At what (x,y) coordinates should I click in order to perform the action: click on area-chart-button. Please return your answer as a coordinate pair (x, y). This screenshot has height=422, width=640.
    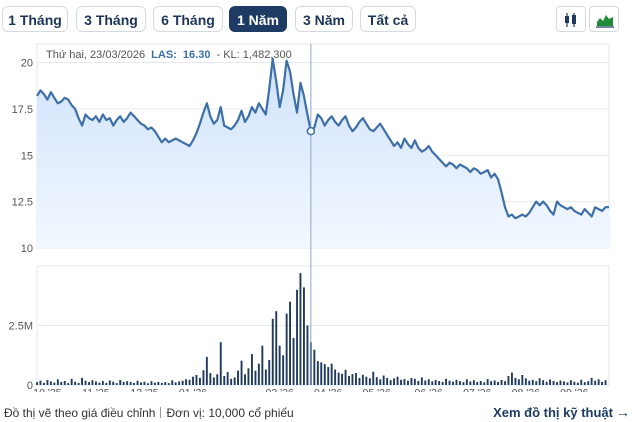
    Looking at the image, I should click on (604, 19).